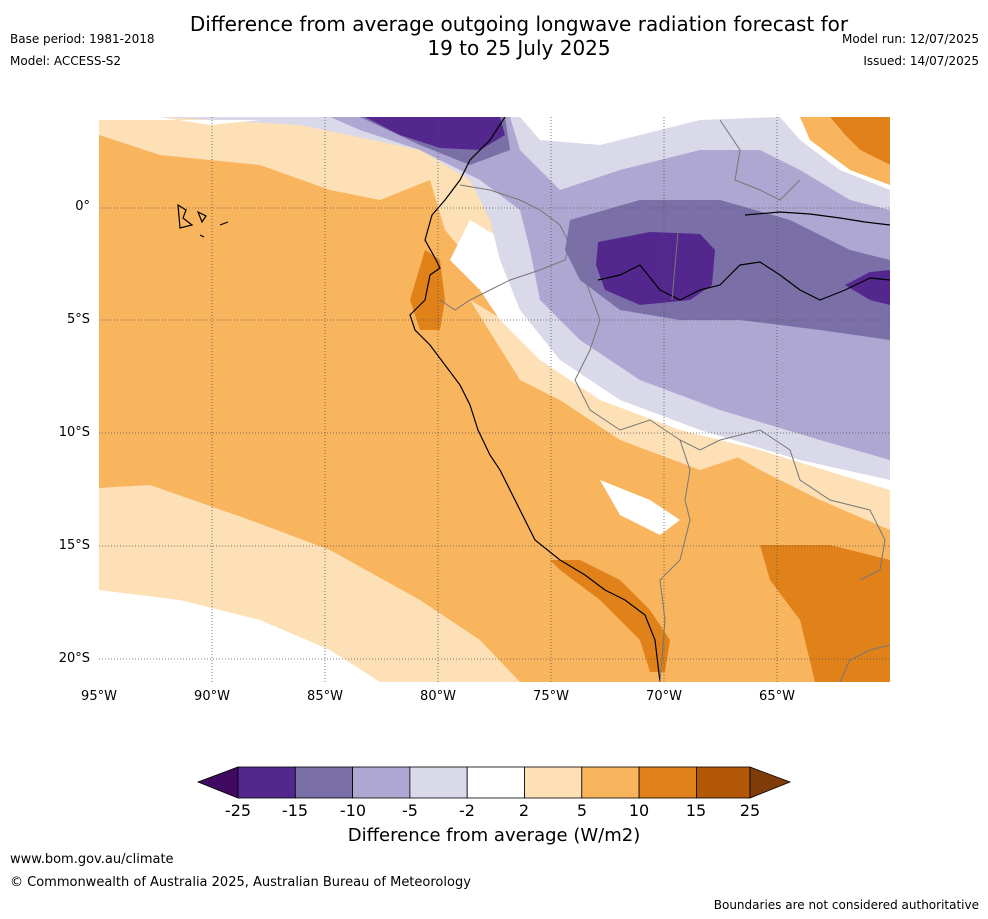  Describe the element at coordinates (639, 810) in the screenshot. I see `colorbar-tick-7: 10` at that location.